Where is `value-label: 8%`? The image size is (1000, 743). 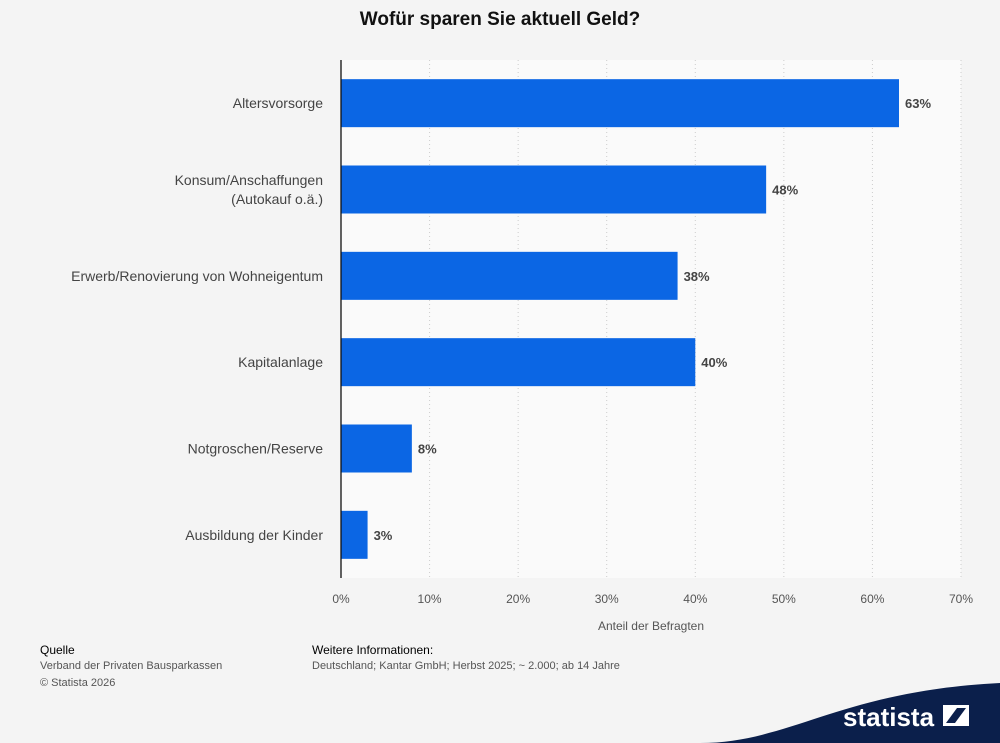
value-label: 8% is located at coordinates (427, 449).